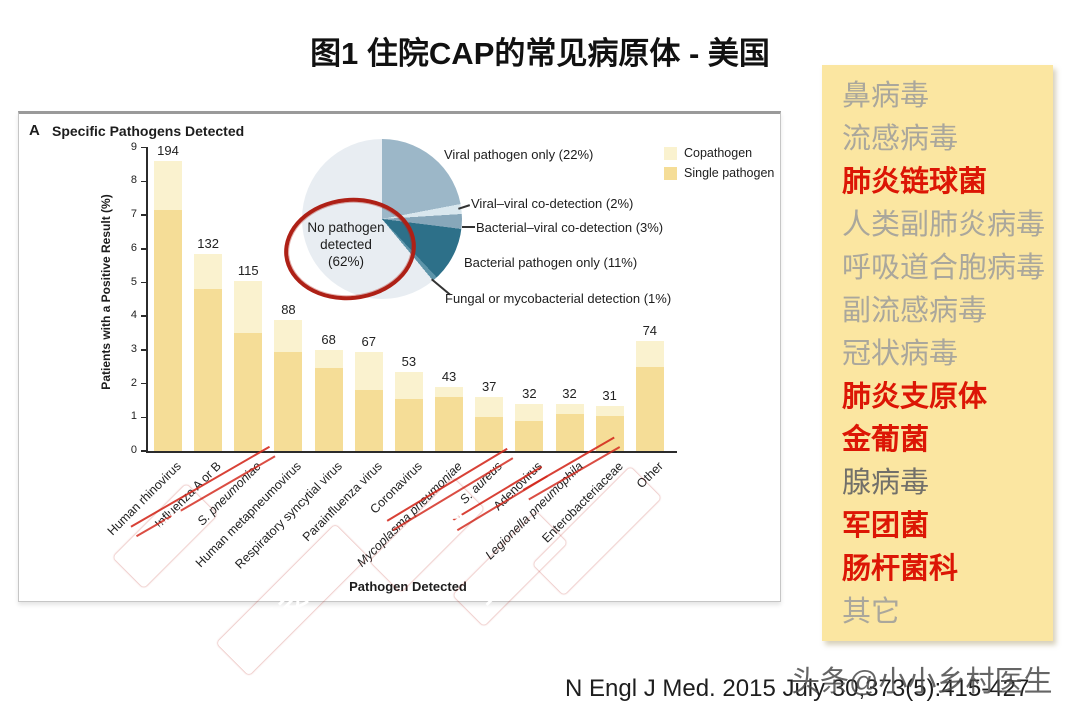 This screenshot has width=1080, height=711. I want to click on pie-center-label-line: detected, so click(346, 244).